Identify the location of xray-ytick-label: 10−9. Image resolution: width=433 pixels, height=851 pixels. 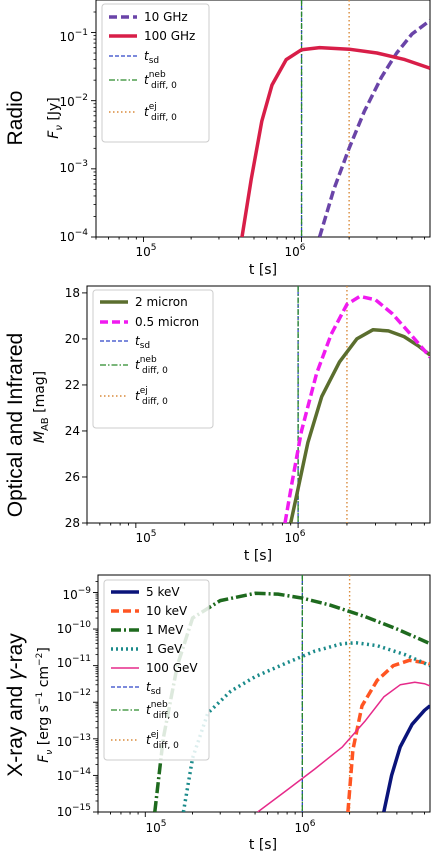
(76, 594).